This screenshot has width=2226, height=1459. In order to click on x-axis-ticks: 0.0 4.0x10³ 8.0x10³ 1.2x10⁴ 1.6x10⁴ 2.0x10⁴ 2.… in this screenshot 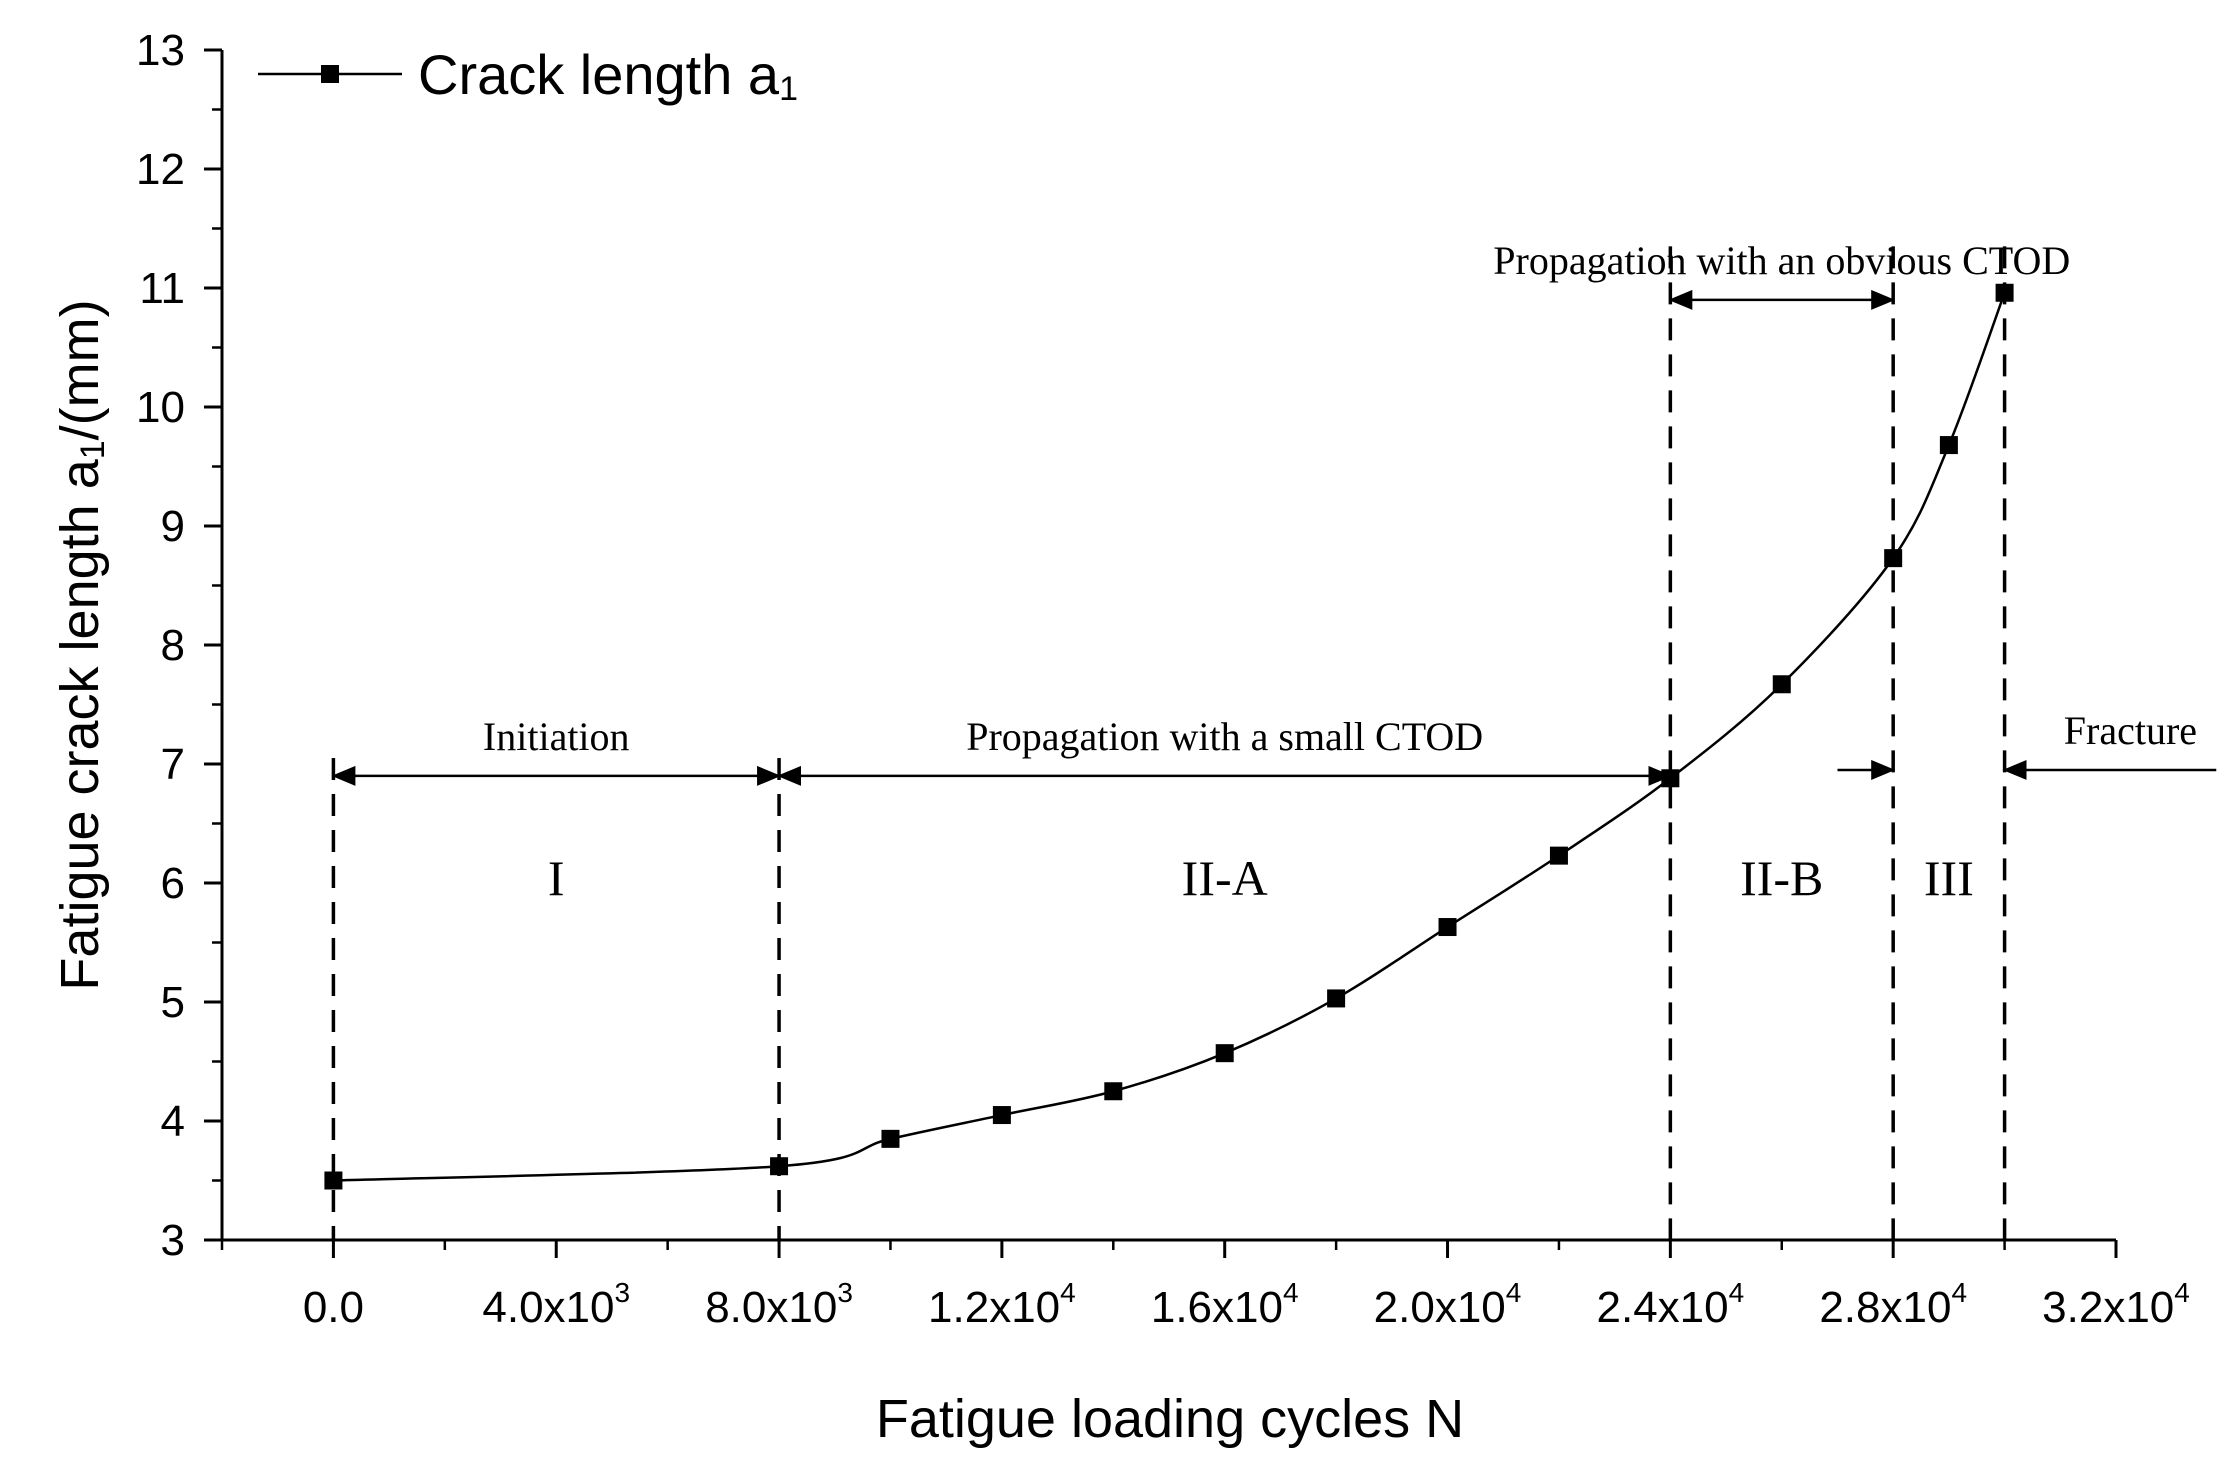, I will do `click(1205, 1286)`.